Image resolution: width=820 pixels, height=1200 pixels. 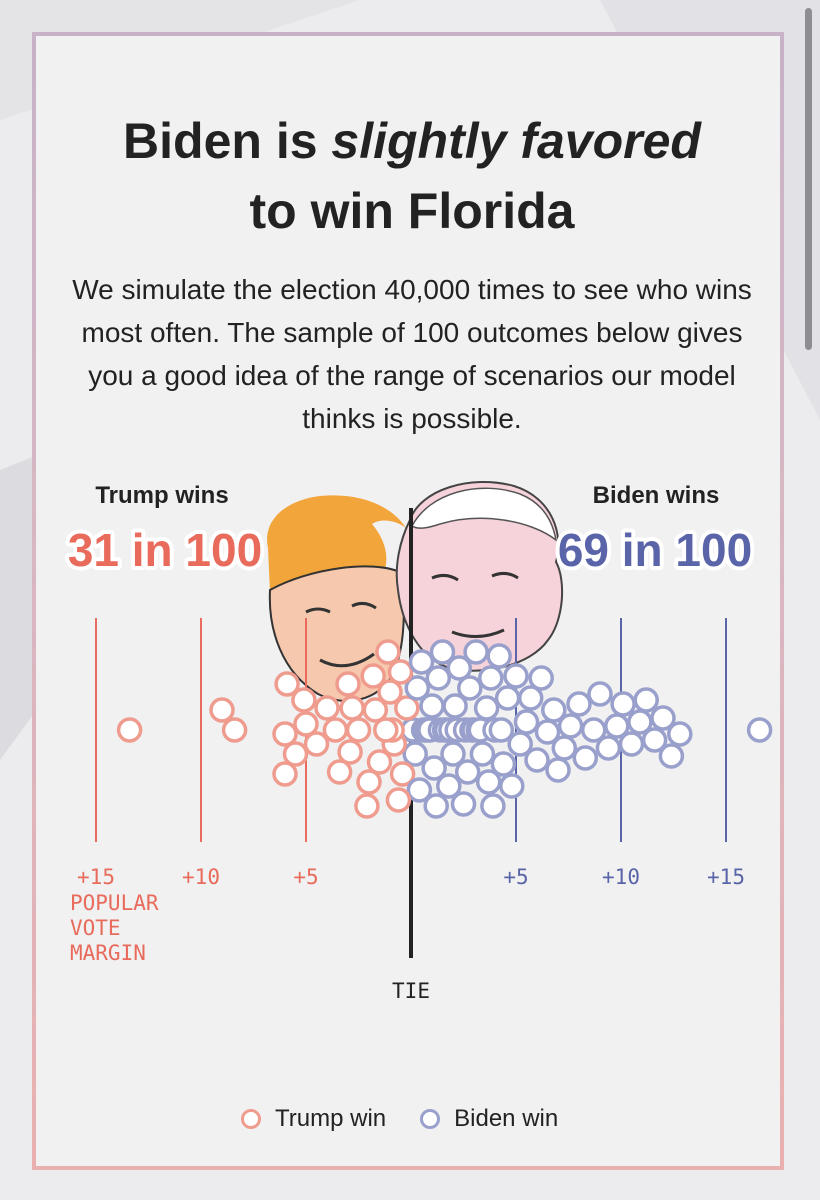 What do you see at coordinates (444, 729) in the screenshot?
I see `dots-layer` at bounding box center [444, 729].